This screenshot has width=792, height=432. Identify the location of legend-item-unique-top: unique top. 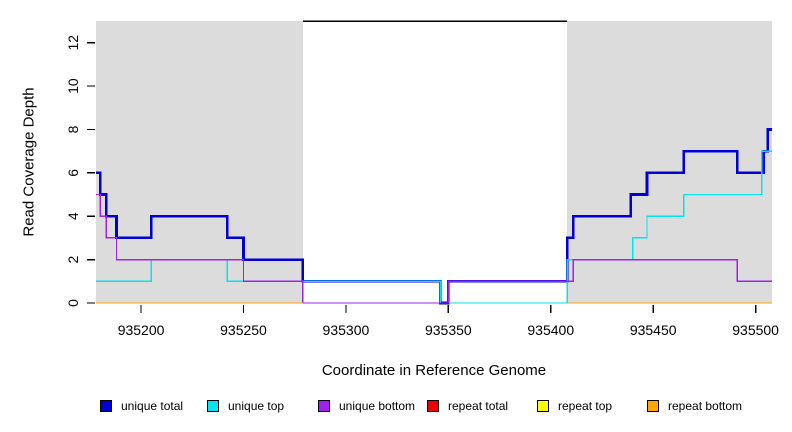
(245, 406).